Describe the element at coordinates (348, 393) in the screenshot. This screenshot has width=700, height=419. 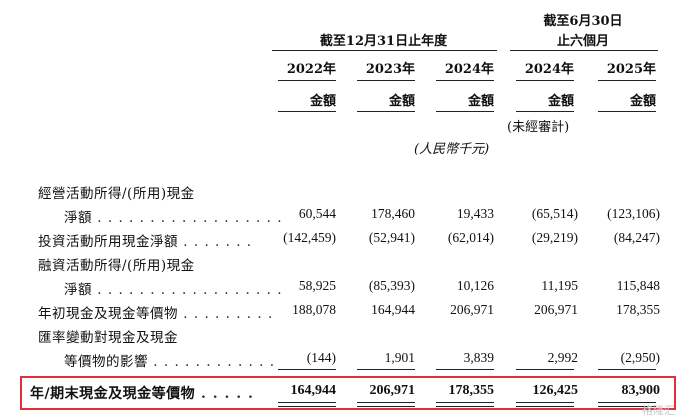
I see `highlight-box` at that location.